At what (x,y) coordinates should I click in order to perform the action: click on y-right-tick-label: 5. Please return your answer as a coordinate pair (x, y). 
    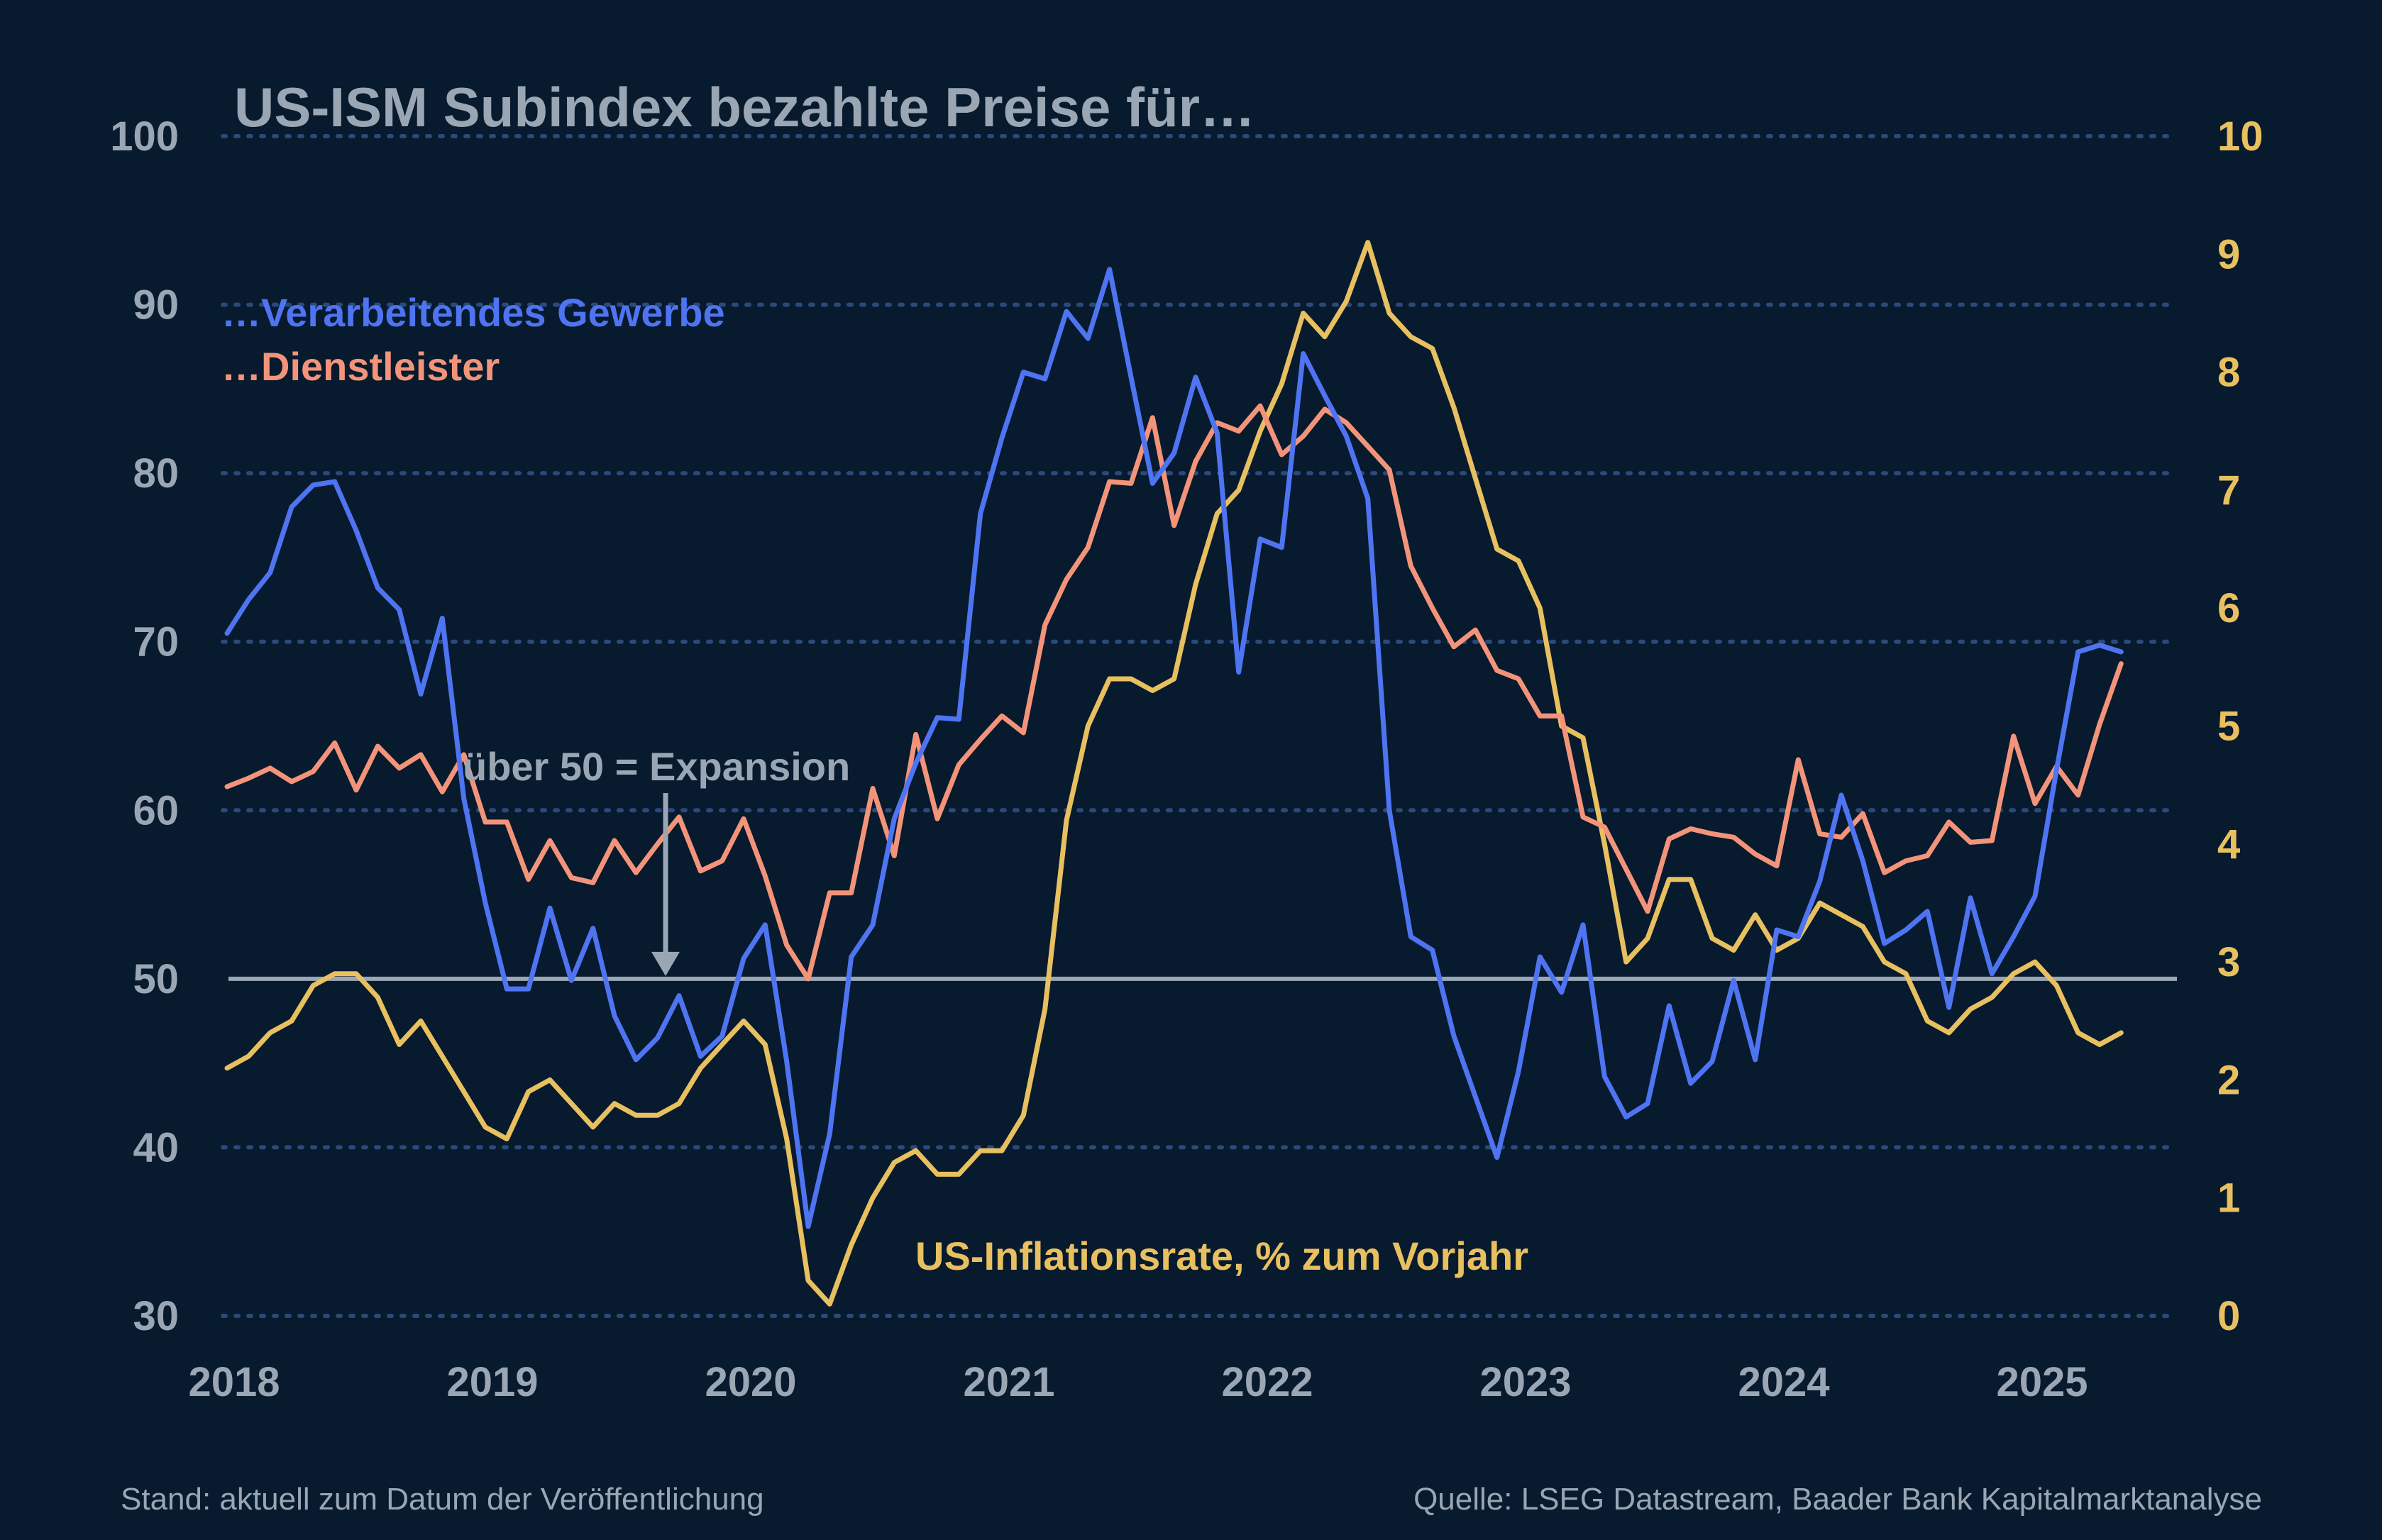
    Looking at the image, I should click on (2228, 727).